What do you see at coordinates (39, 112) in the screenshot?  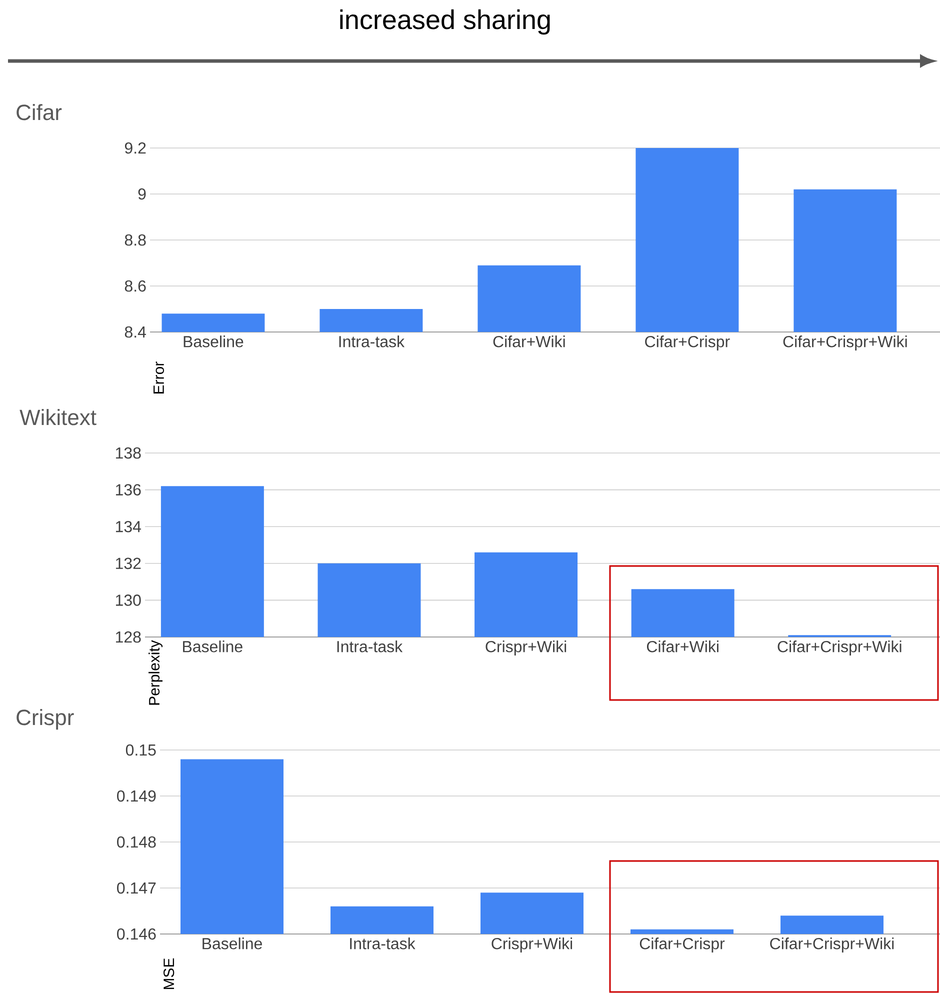 I see `chart-title: Cifar` at bounding box center [39, 112].